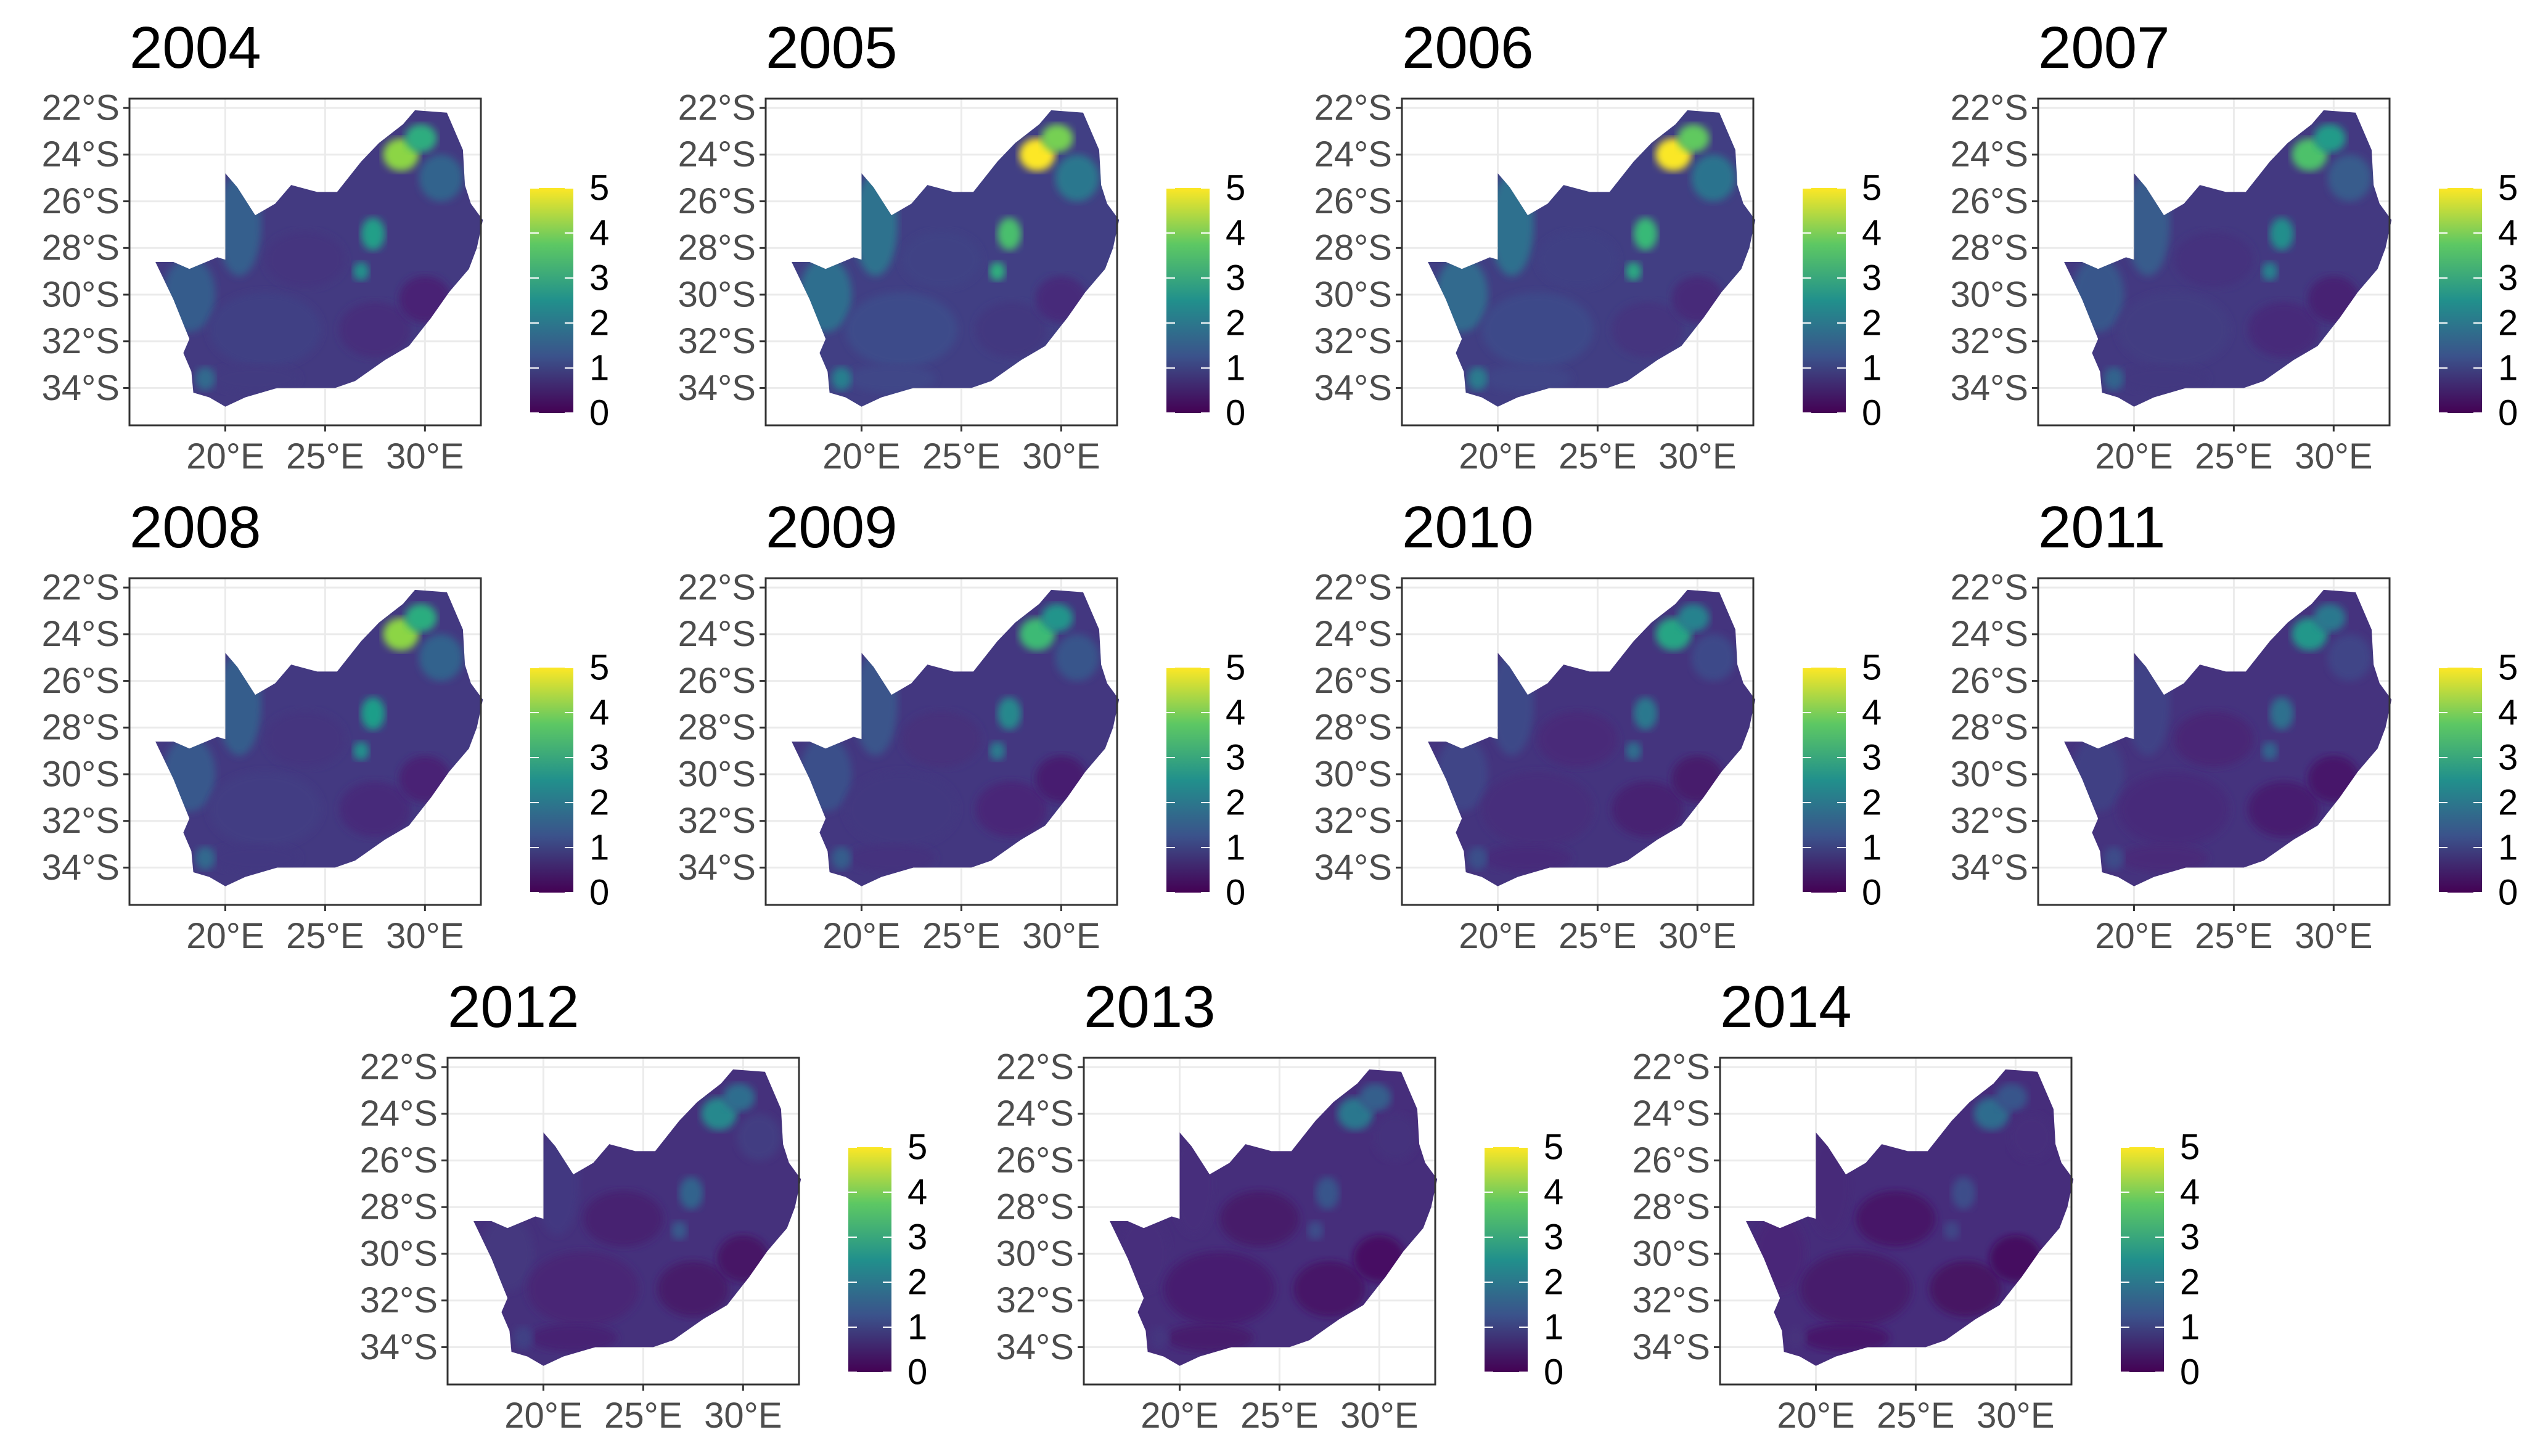 The image size is (2548, 1456). What do you see at coordinates (1468, 527) in the screenshot?
I see `panel-title: 2010` at bounding box center [1468, 527].